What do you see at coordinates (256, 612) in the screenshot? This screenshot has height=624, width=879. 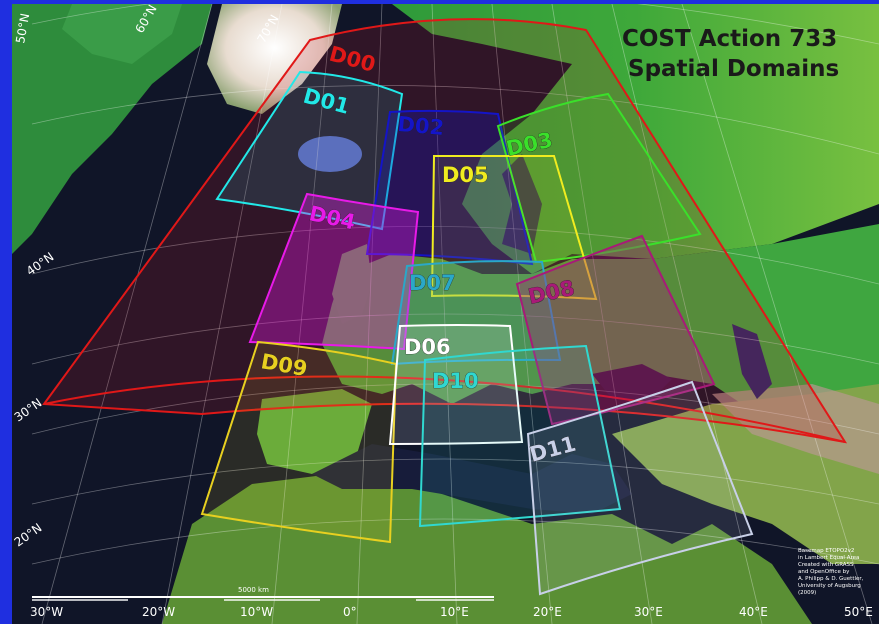 I see `lon-label-10w: 10°W` at bounding box center [256, 612].